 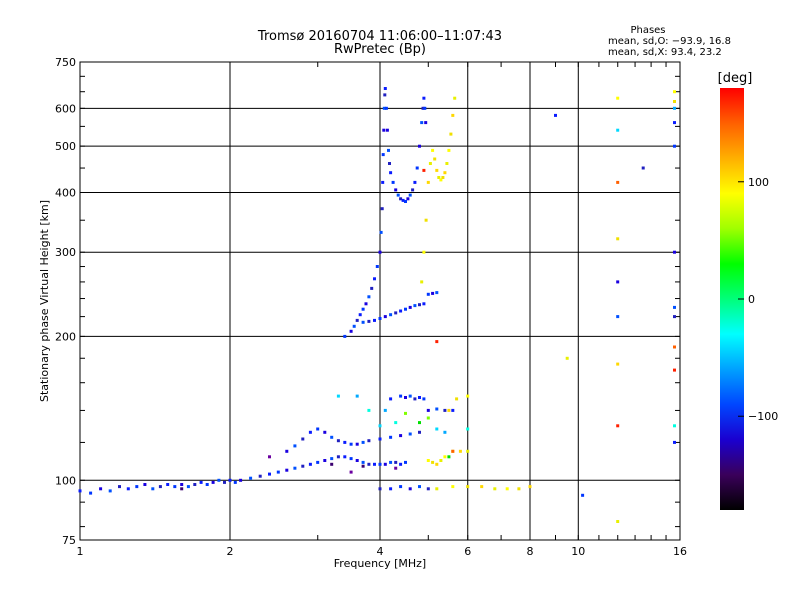 I want to click on colorbar: 100 0 −100, so click(x=749, y=299).